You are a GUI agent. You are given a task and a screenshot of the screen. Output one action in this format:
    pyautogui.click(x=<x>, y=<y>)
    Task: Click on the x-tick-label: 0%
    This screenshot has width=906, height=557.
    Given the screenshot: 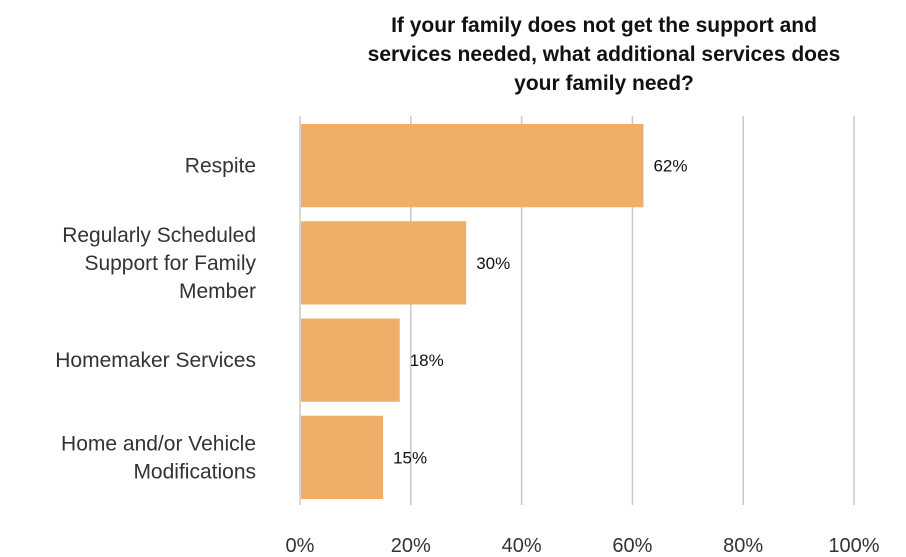 What is the action you would take?
    pyautogui.click(x=300, y=546)
    